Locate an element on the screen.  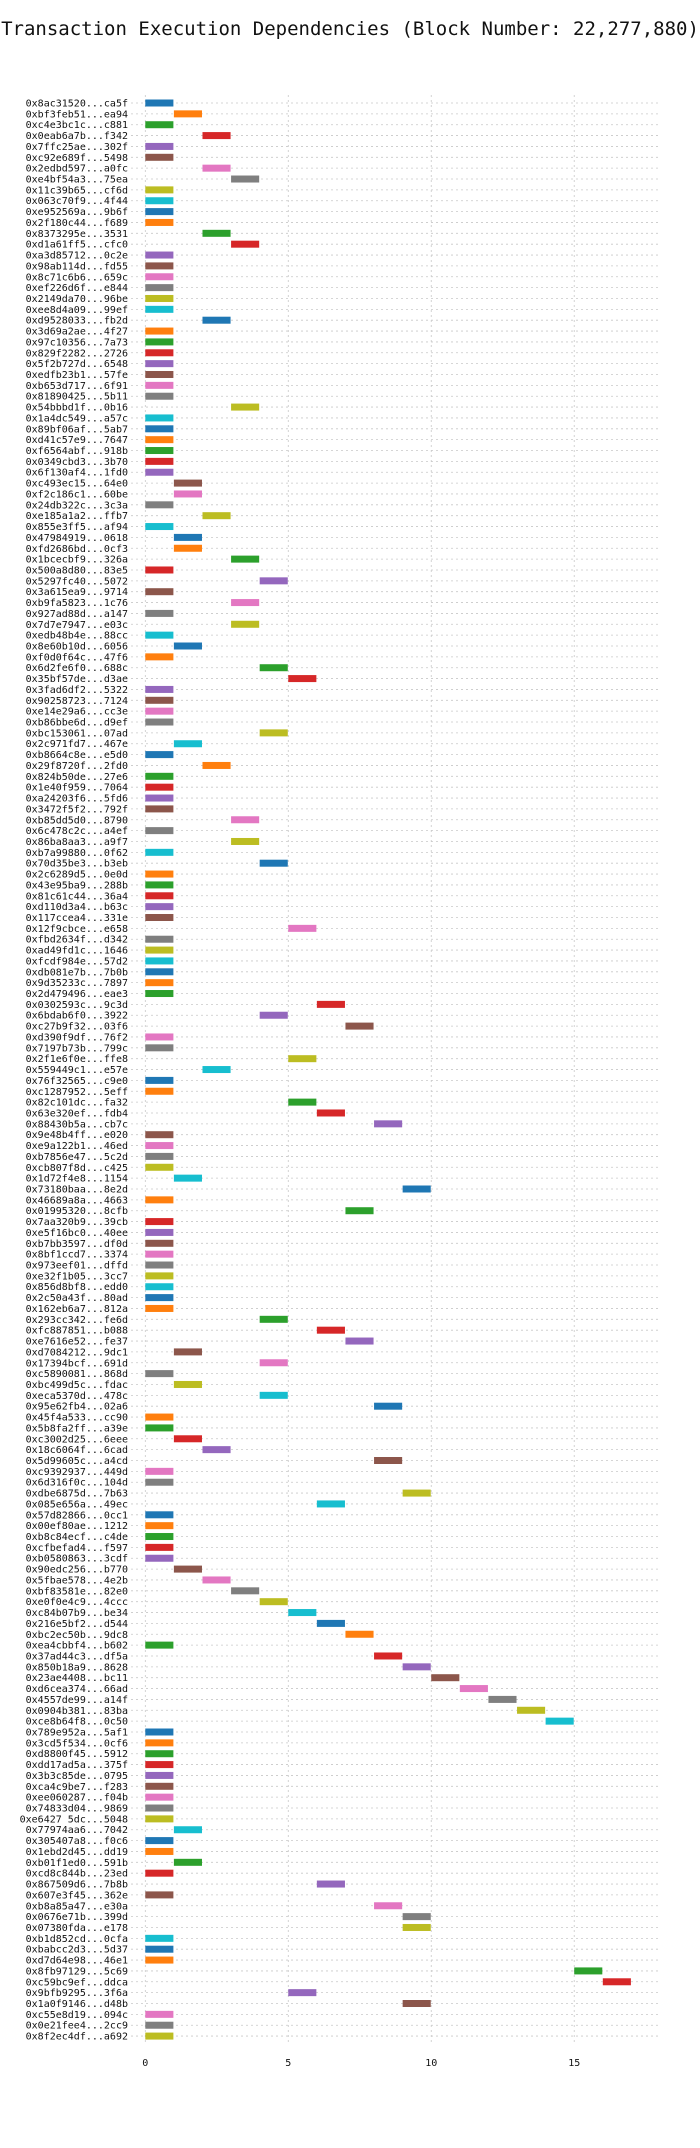
y-tick-label: 0xca4c9be7...f283 is located at coordinates (77, 1787).